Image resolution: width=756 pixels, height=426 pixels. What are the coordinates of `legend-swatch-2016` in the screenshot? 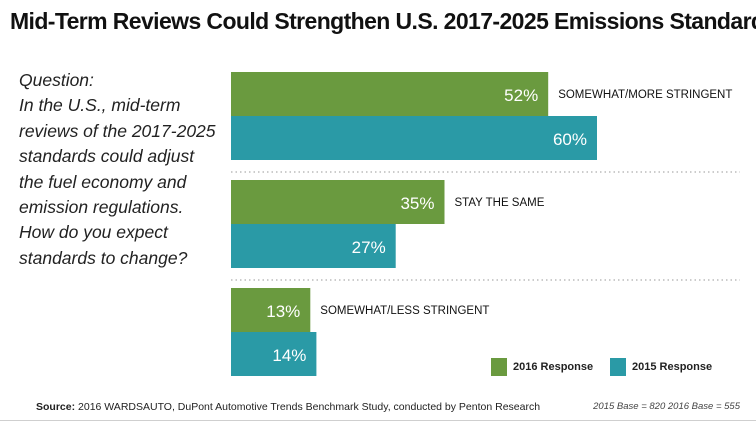 It's located at (499, 367).